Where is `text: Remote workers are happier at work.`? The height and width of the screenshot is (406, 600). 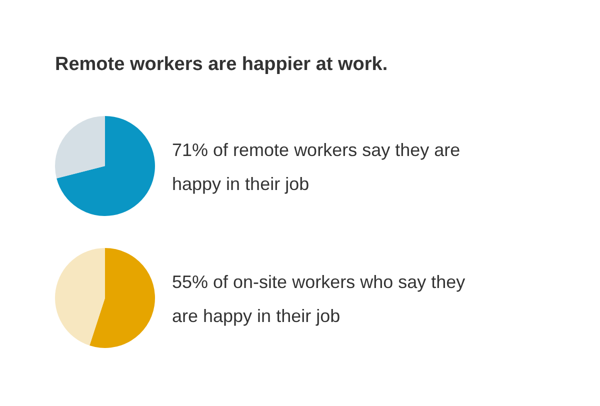
text: Remote workers are happier at work. is located at coordinates (221, 64).